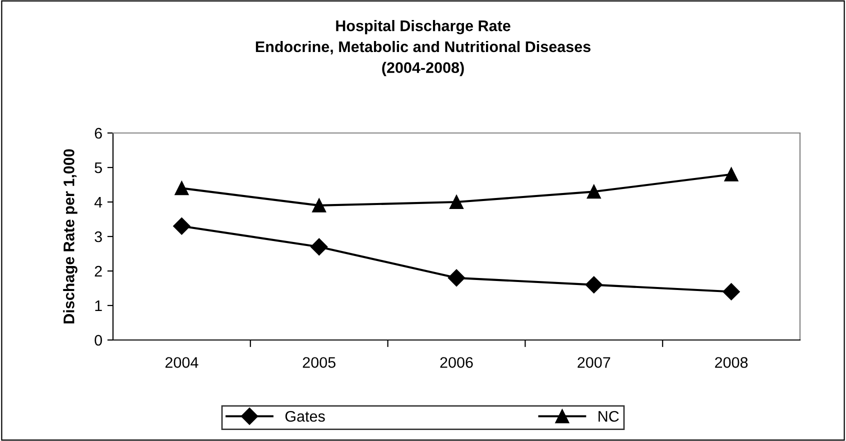 The image size is (846, 441). Describe the element at coordinates (70, 236) in the screenshot. I see `y-axis-title: Dischage Rate per 1,000` at that location.